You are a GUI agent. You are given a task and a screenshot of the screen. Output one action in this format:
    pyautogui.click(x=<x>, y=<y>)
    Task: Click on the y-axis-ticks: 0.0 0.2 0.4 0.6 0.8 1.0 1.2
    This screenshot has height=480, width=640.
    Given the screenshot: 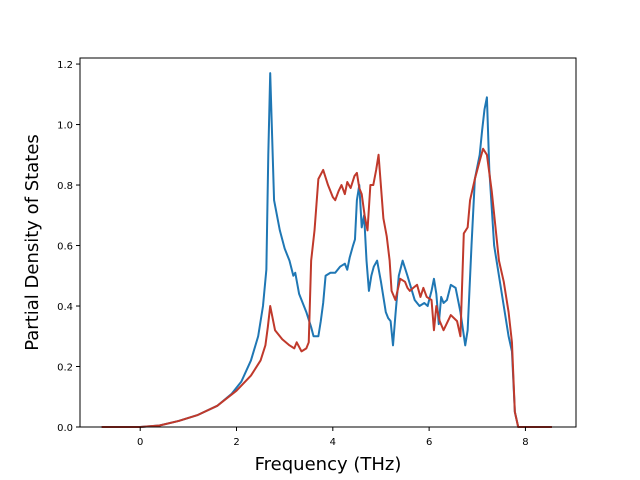 What is the action you would take?
    pyautogui.click(x=68, y=247)
    